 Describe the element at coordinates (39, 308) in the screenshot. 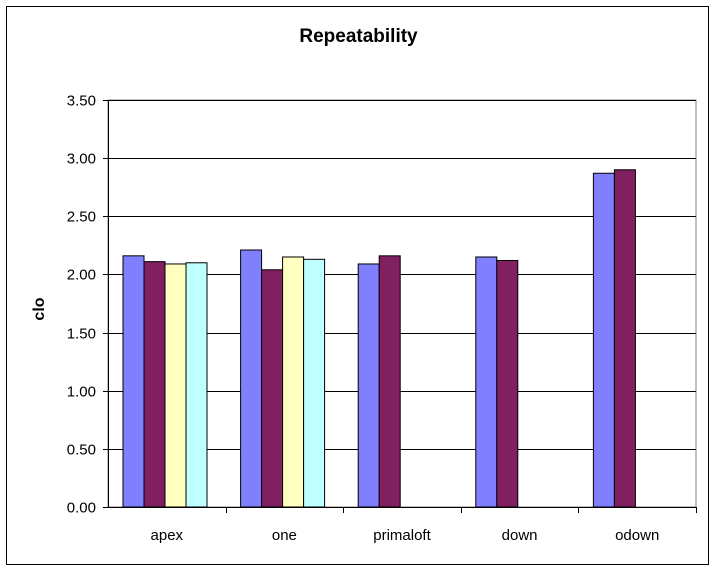

I see `y-axis-label: clo` at that location.